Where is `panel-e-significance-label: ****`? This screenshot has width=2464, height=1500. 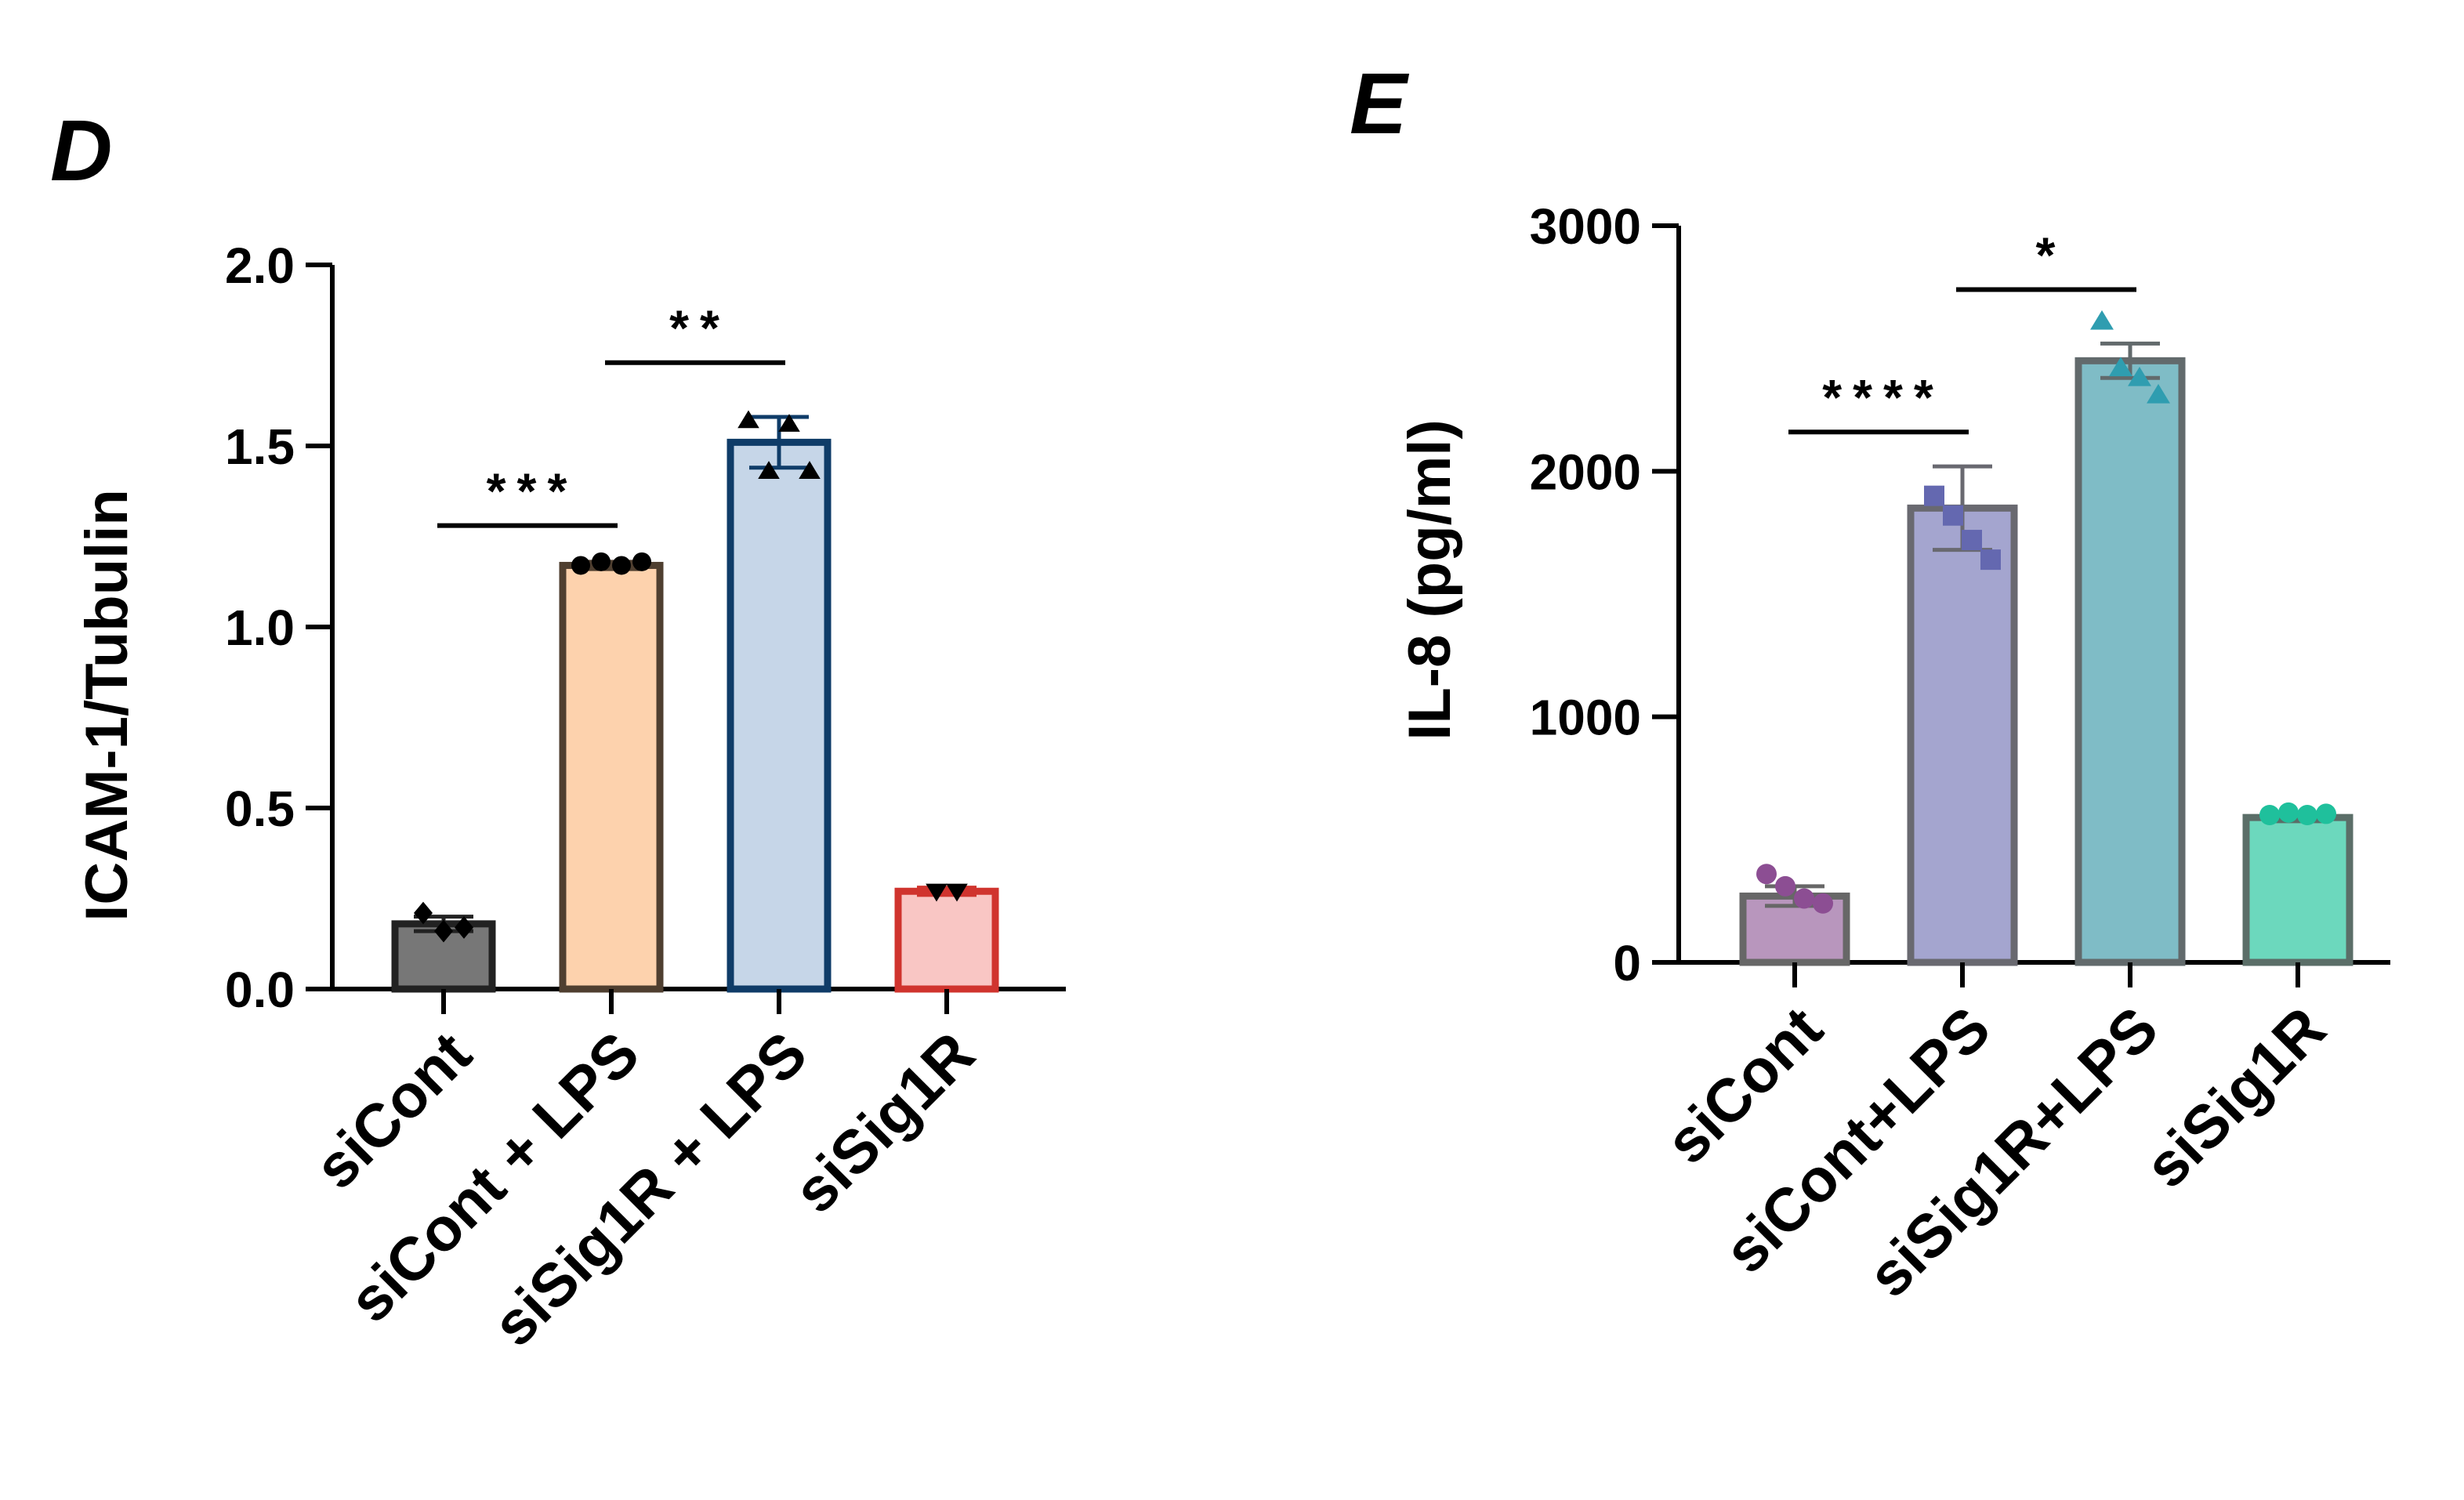 panel-e-significance-label: **** is located at coordinates (1883, 397).